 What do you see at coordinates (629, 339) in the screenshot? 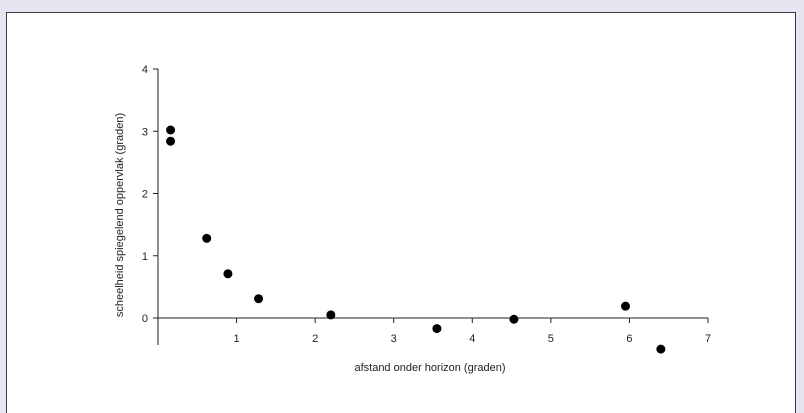
I see `x-tick-label: 6` at bounding box center [629, 339].